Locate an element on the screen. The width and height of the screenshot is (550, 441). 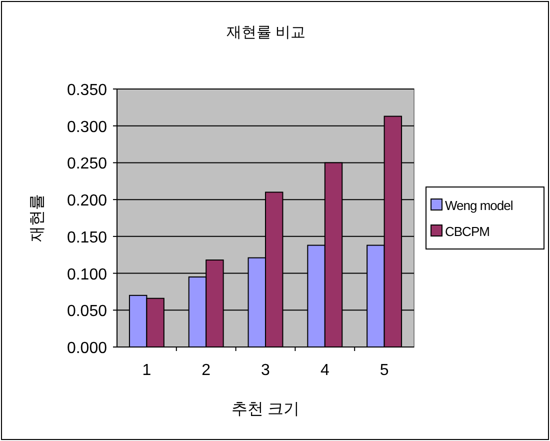
legend-label: CBCPM is located at coordinates (467, 231).